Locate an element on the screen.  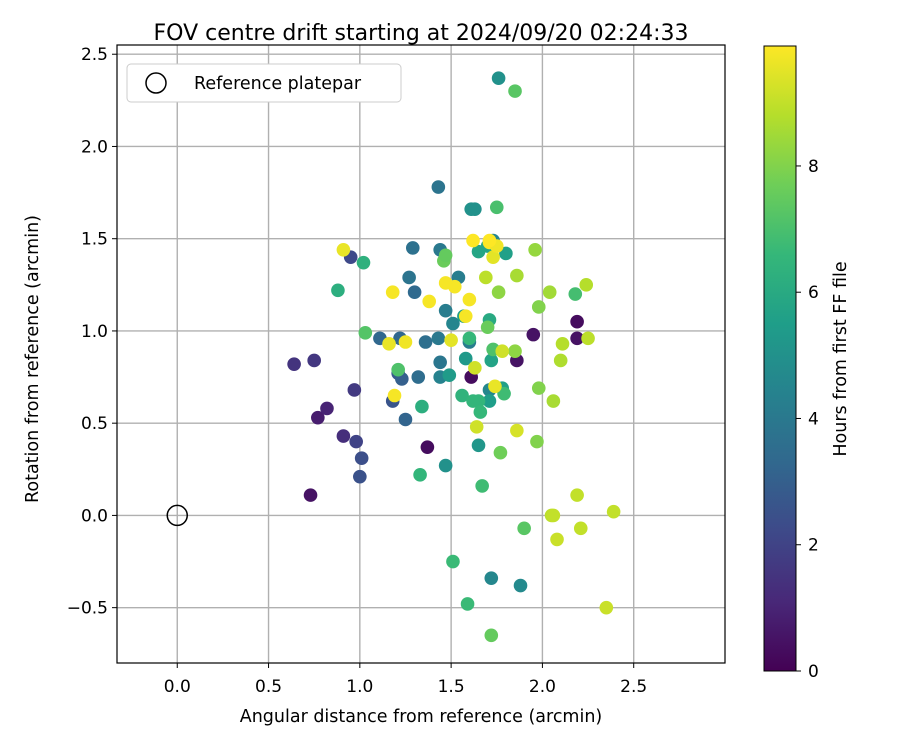
y-tick-label: −0.5 is located at coordinates (87, 609).